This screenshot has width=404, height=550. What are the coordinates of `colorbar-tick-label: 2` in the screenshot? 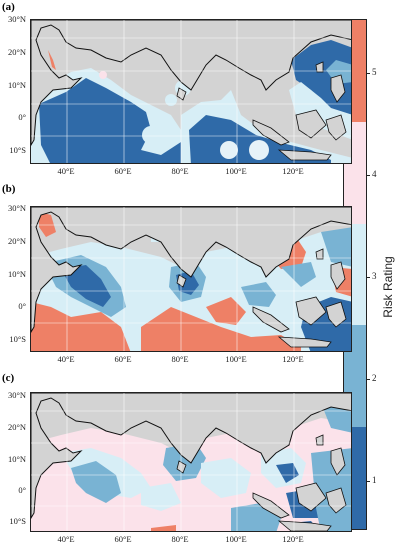 It's located at (374, 378).